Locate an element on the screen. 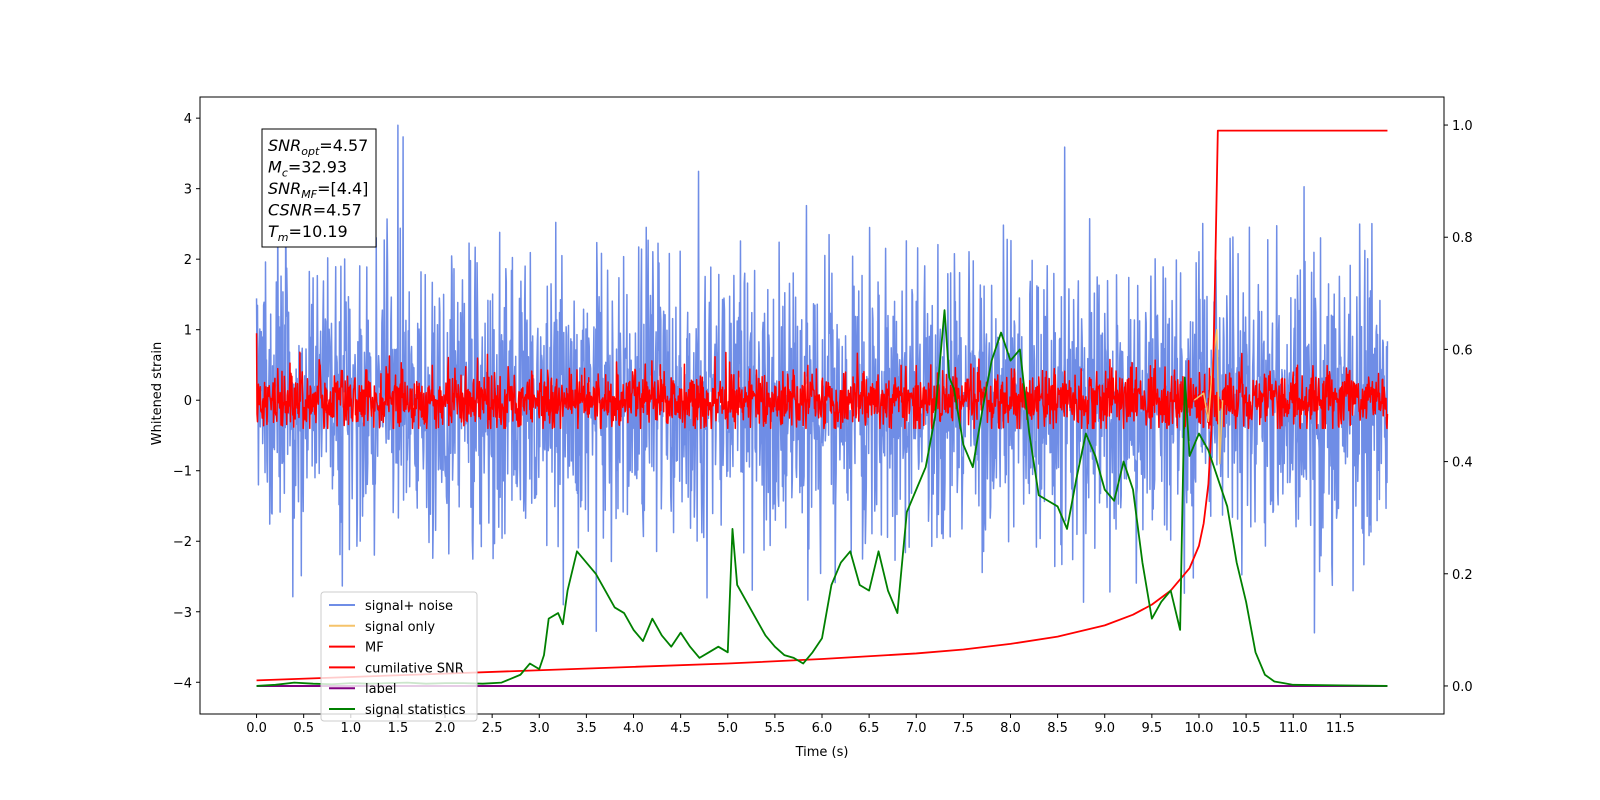 The height and width of the screenshot is (800, 1600). y-left-tick-label: −3 is located at coordinates (182, 613).